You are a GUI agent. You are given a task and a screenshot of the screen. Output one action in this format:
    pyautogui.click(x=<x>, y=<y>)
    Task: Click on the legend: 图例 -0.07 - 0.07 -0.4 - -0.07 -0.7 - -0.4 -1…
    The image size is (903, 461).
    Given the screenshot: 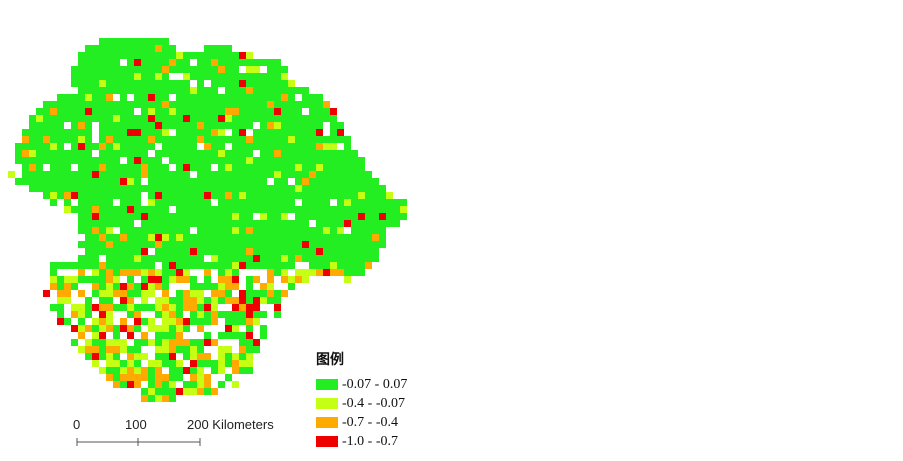 What is the action you would take?
    pyautogui.click(x=361, y=400)
    